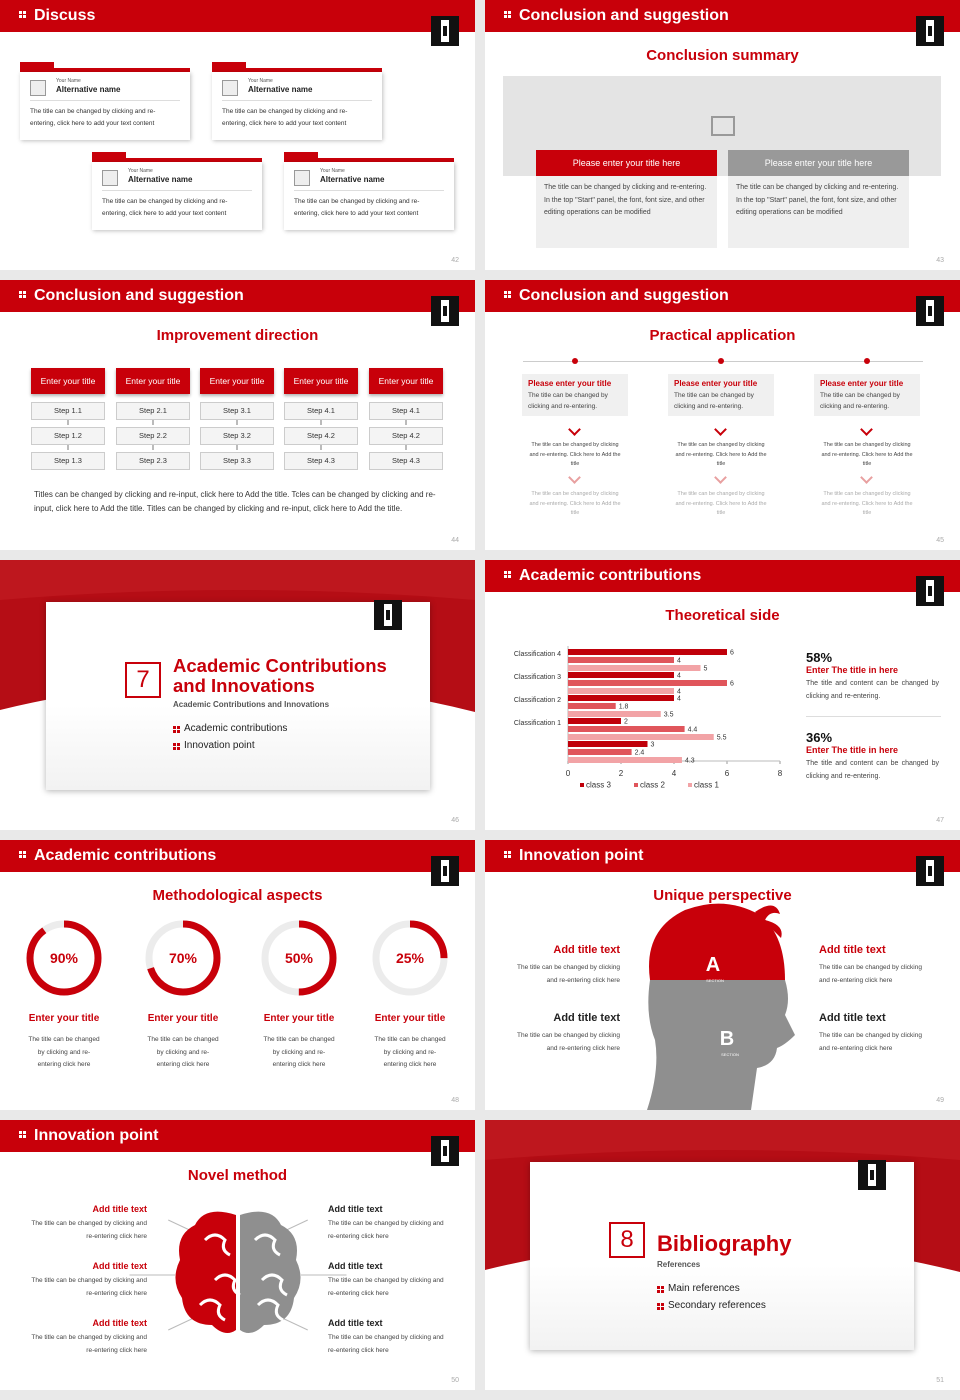 This screenshot has height=1400, width=960. What do you see at coordinates (65, 15) in the screenshot?
I see `header-title: Discuss` at bounding box center [65, 15].